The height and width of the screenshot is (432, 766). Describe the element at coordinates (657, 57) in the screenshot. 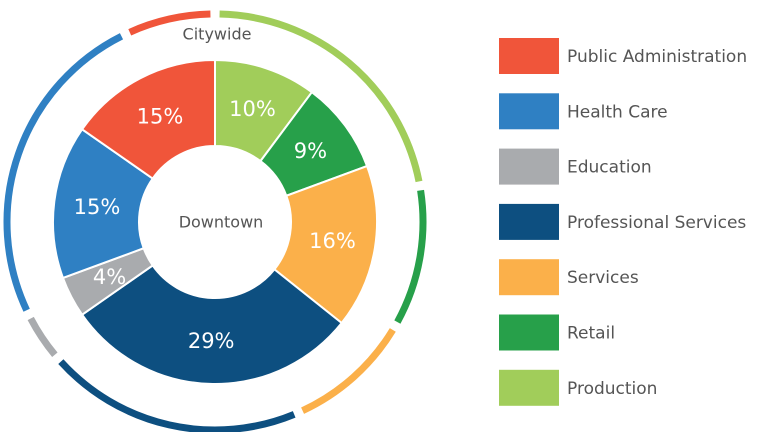

I see `legend-label: Public Administration` at that location.